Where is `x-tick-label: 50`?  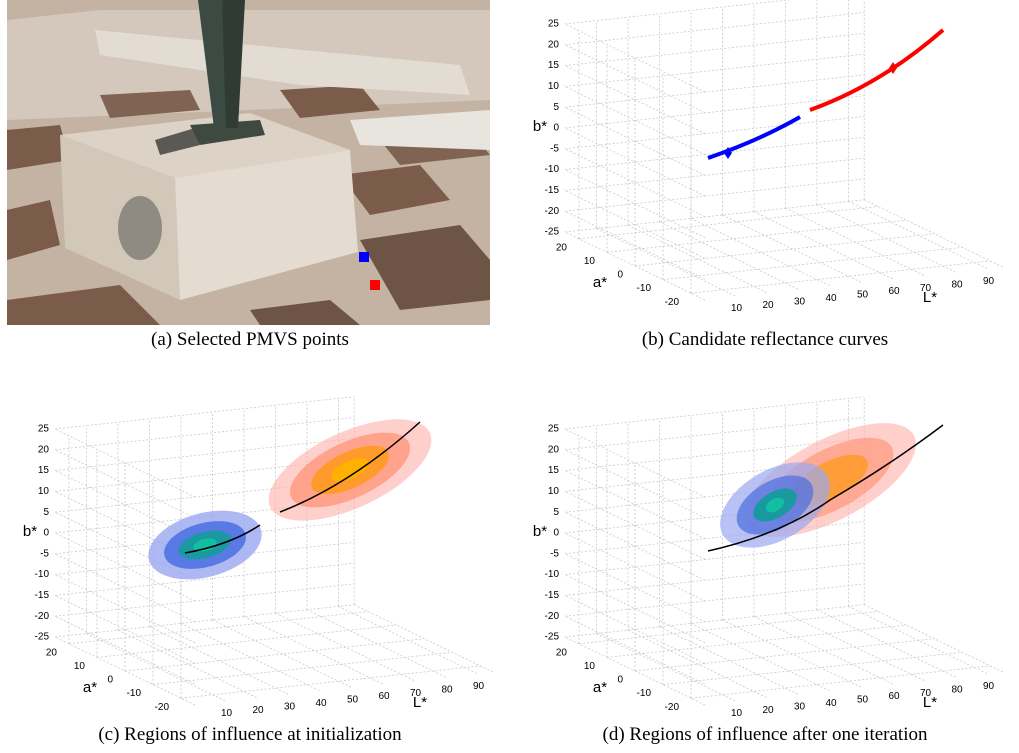
x-tick-label: 50 is located at coordinates (863, 700).